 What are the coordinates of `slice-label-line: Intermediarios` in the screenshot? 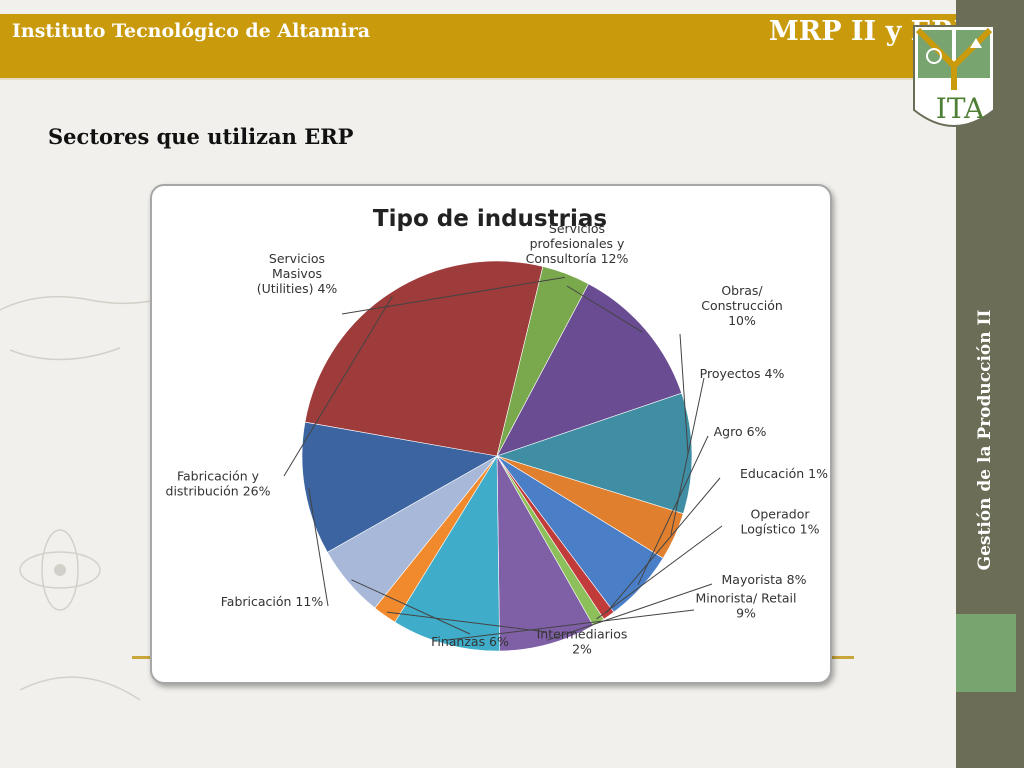 It's located at (582, 634).